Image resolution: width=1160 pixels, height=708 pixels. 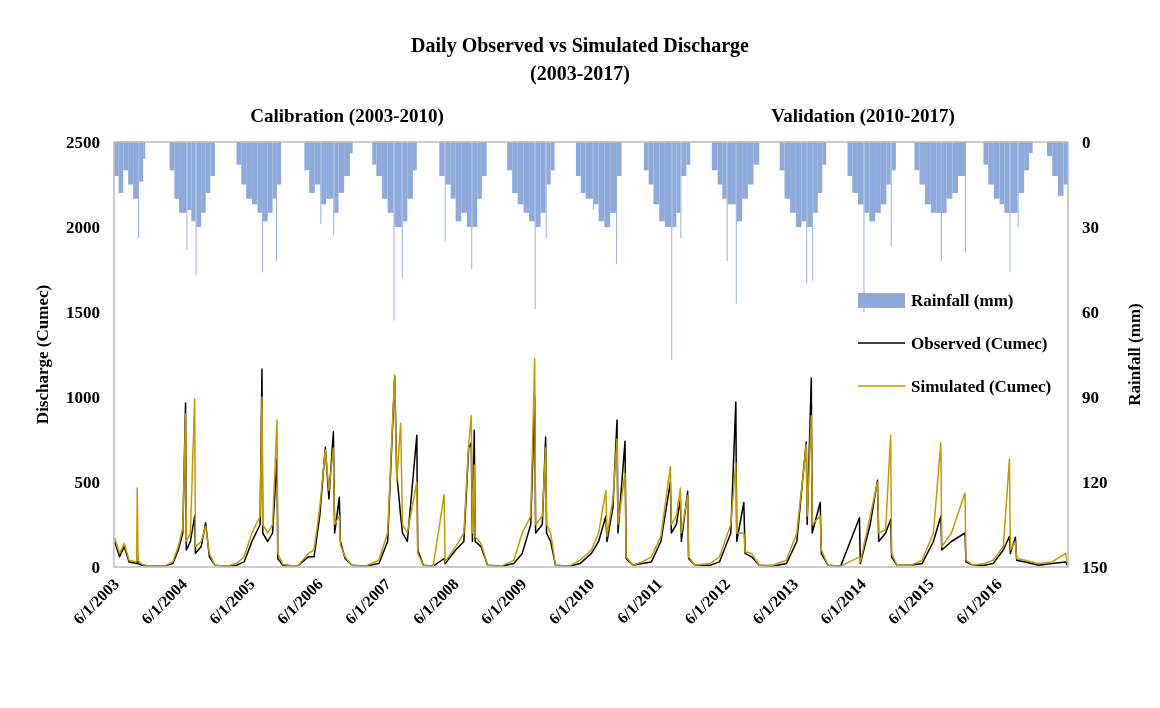 I want to click on y2-tick-label: 0, so click(x=1086, y=142).